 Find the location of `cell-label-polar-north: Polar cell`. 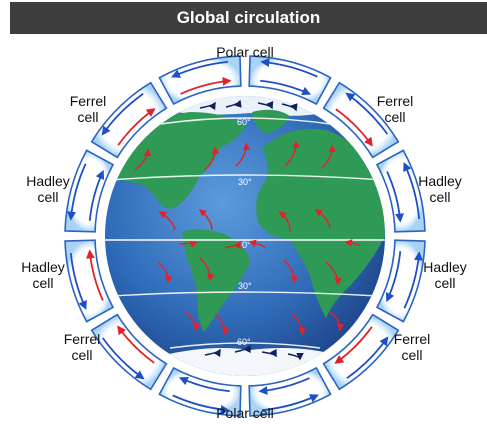

cell-label-polar-north: Polar cell is located at coordinates (245, 52).